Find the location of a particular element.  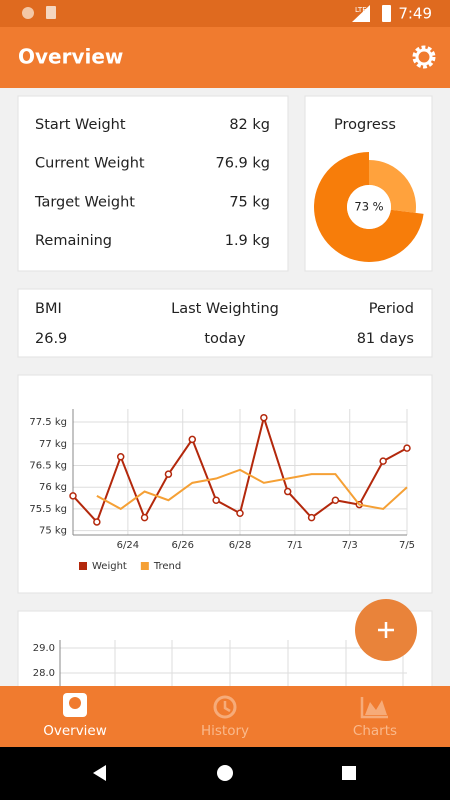

y-tick-label: 77 kg is located at coordinates (53, 444).